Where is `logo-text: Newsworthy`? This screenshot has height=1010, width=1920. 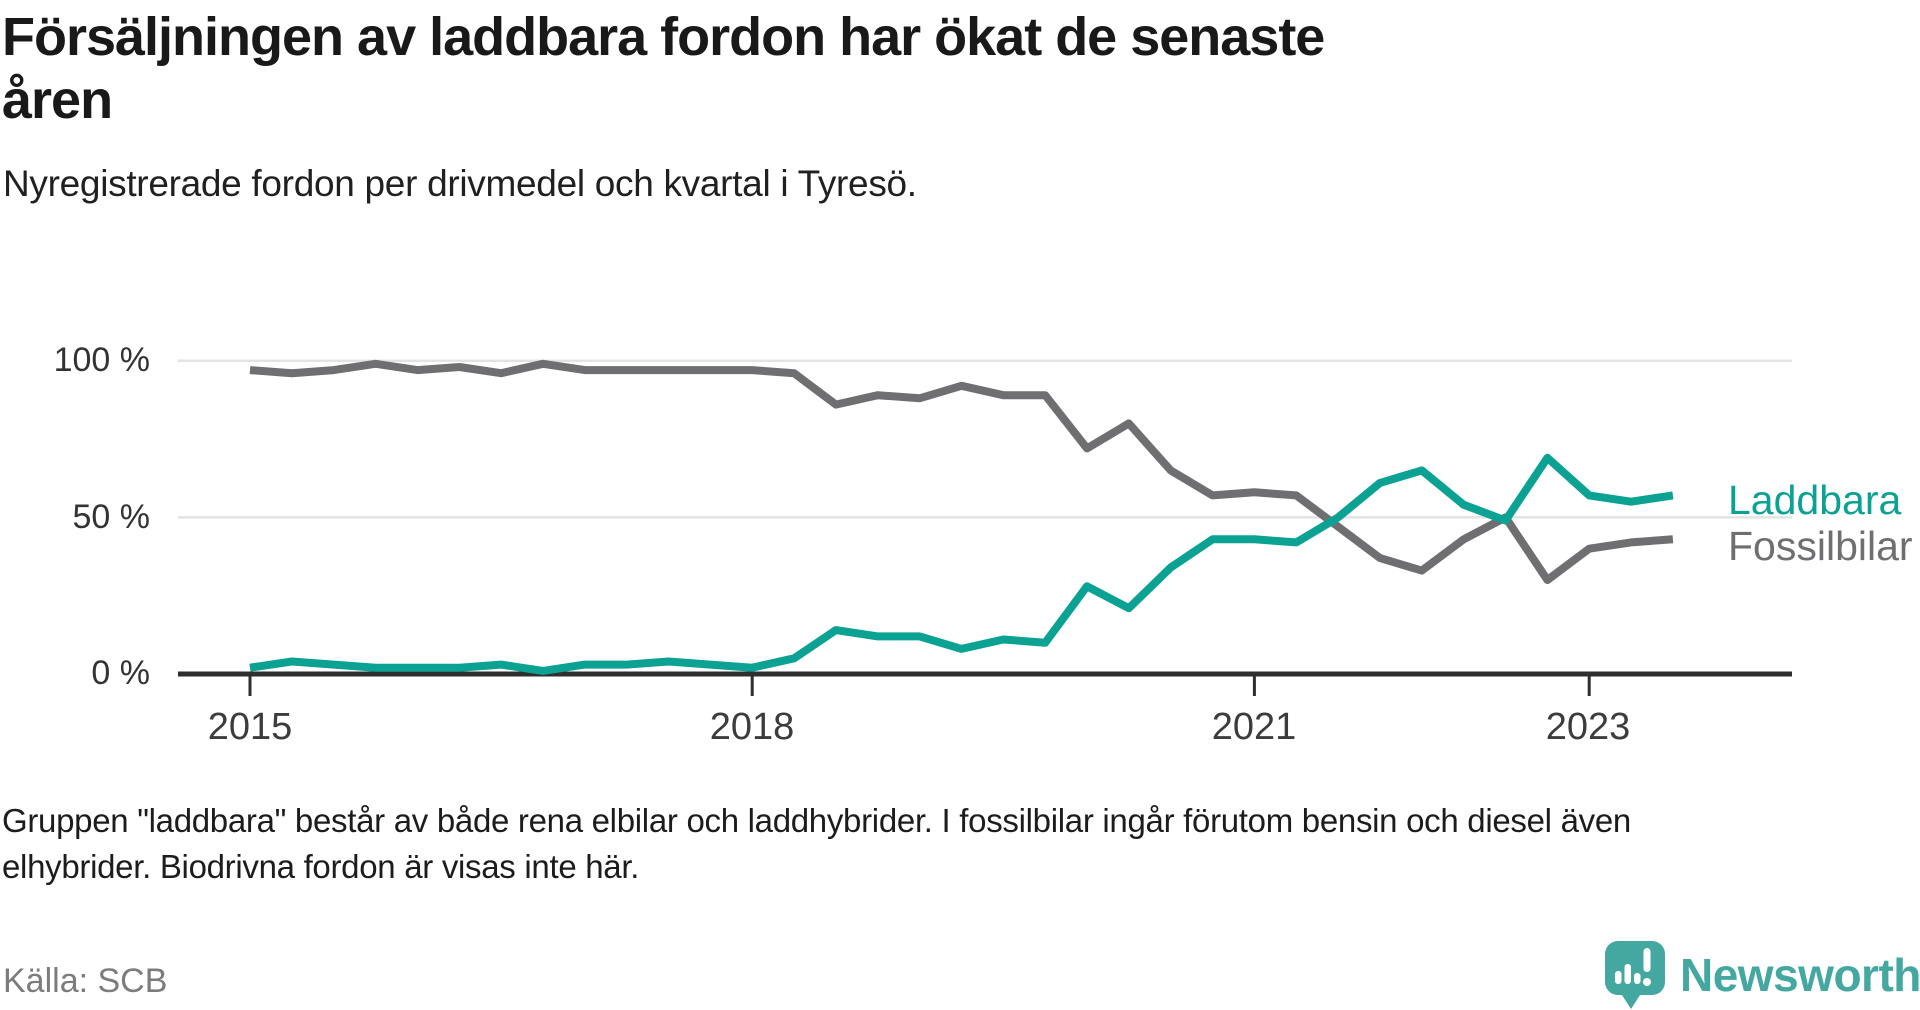 logo-text: Newsworthy is located at coordinates (1800, 975).